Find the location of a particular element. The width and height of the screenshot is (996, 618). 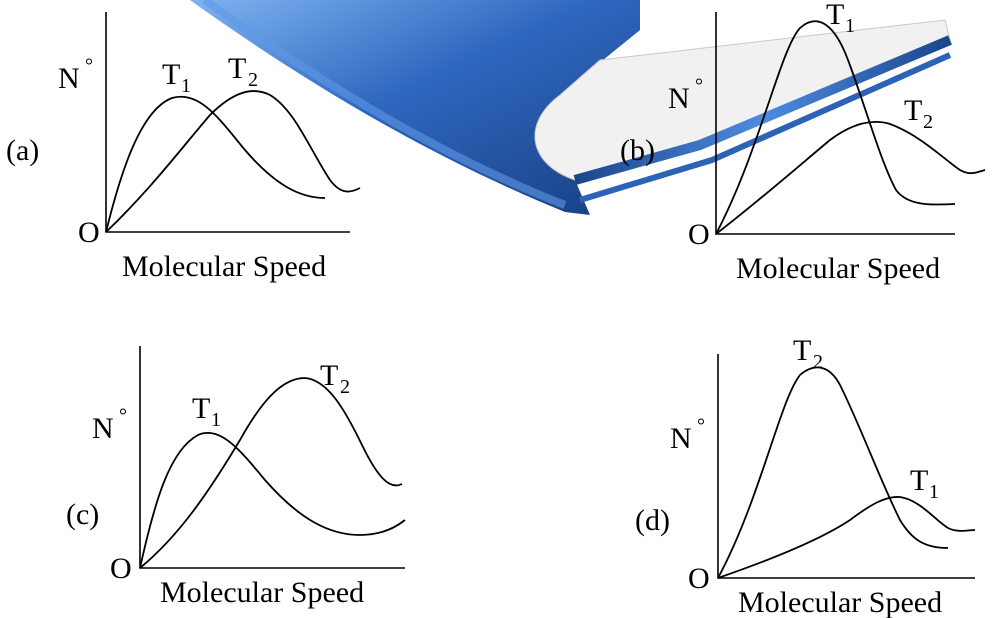

panel-label: (a) is located at coordinates (22, 150).